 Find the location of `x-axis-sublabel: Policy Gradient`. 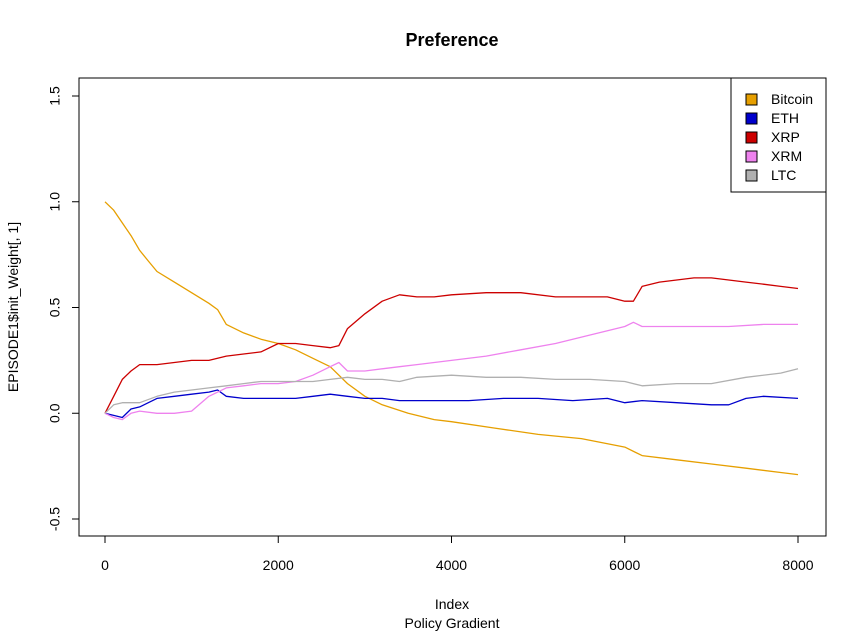

x-axis-sublabel: Policy Gradient is located at coordinates (452, 623).